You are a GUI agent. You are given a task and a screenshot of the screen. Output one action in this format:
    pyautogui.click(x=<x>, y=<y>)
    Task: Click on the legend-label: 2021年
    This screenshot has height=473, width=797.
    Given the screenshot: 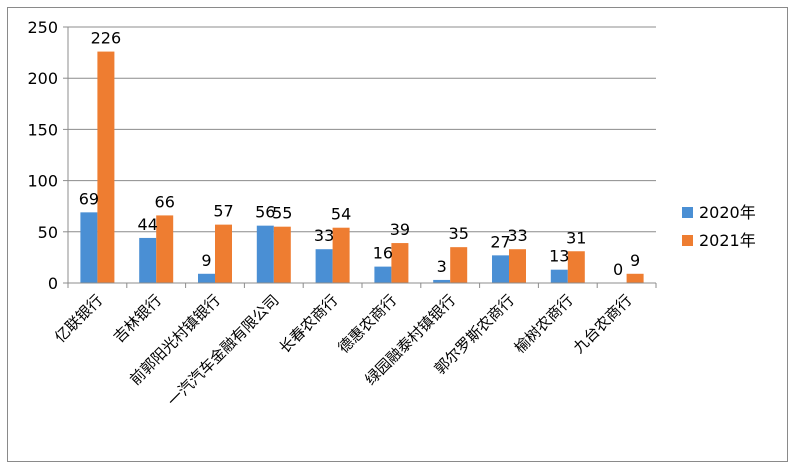 What is the action you would take?
    pyautogui.click(x=727, y=240)
    